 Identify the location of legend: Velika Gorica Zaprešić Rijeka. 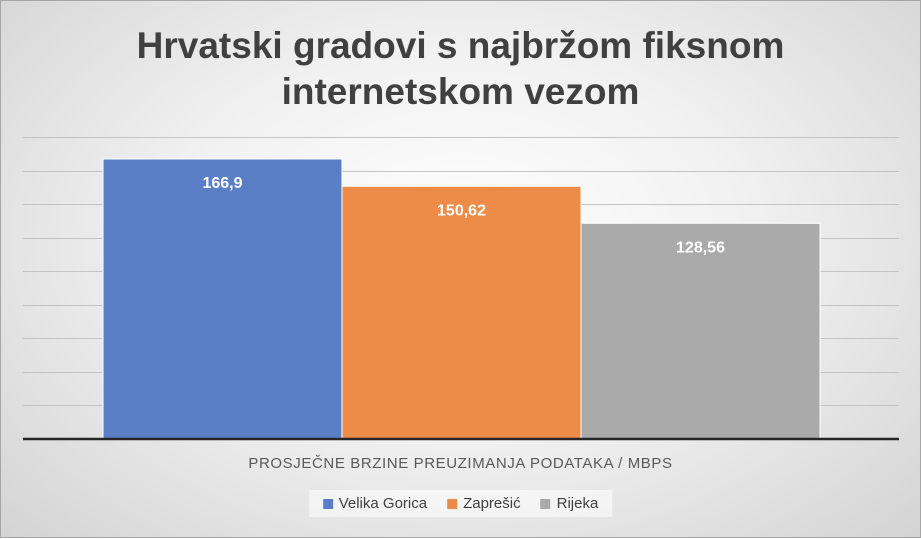
(460, 503).